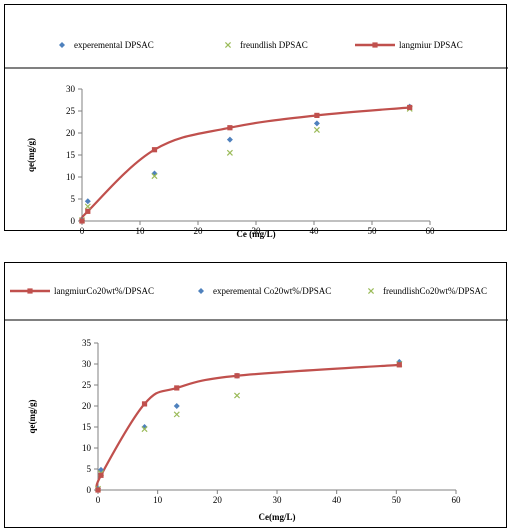  Describe the element at coordinates (272, 291) in the screenshot. I see `c2-legend-label: experemental Co20wt%/DPSAC` at that location.